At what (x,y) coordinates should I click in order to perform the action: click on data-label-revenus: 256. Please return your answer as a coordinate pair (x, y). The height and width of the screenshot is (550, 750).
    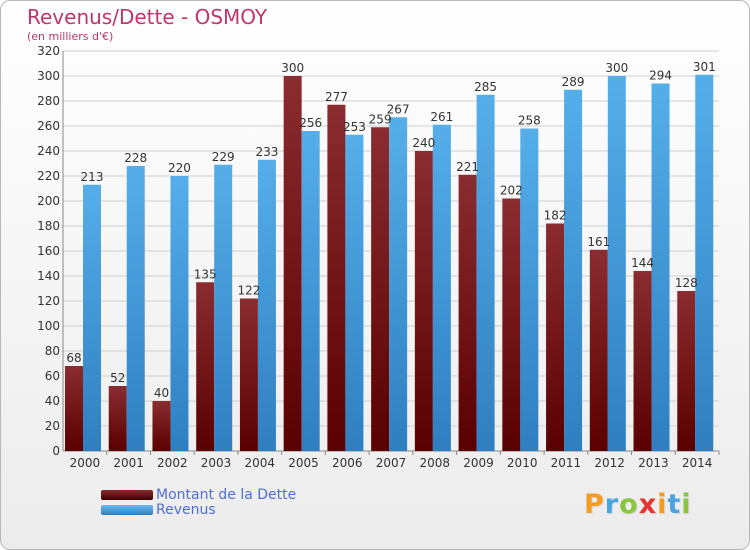
    Looking at the image, I should click on (310, 123).